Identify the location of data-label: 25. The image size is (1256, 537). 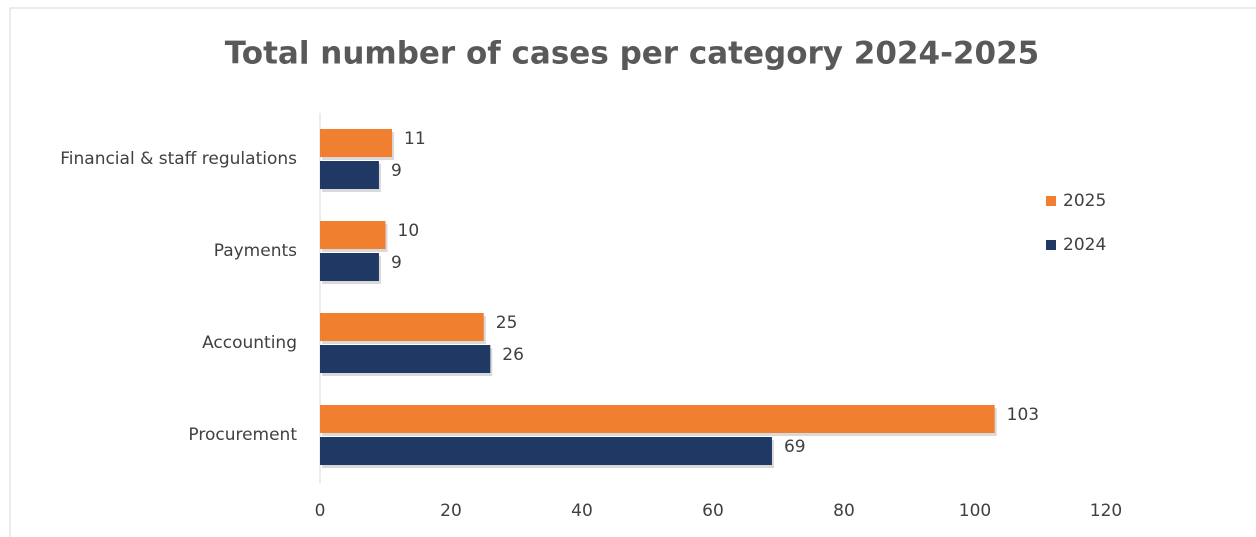
(507, 323).